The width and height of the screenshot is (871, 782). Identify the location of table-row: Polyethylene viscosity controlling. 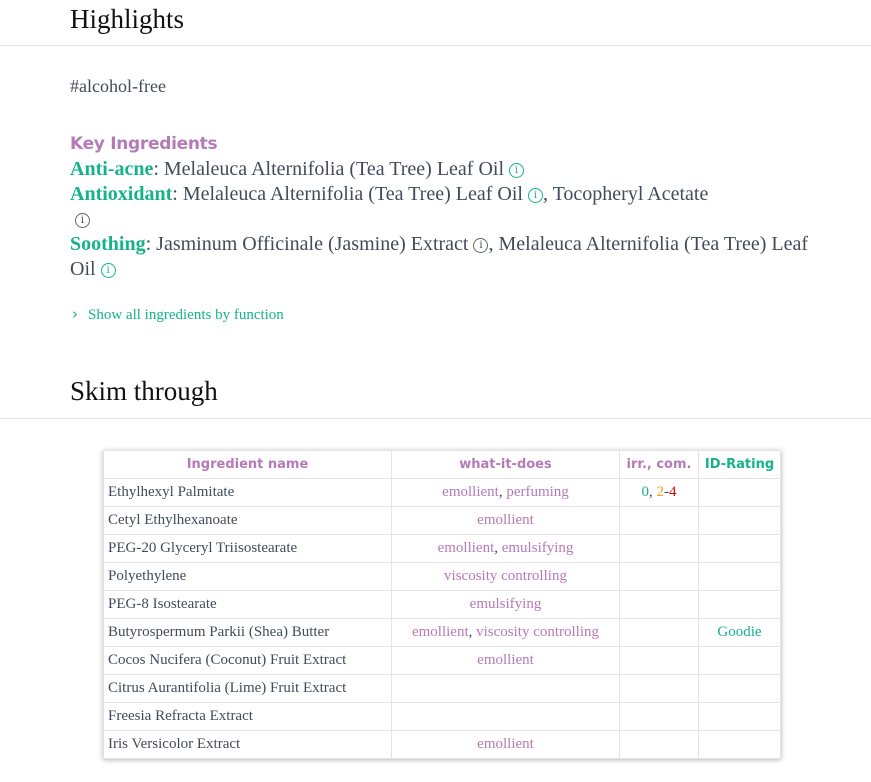
(442, 576).